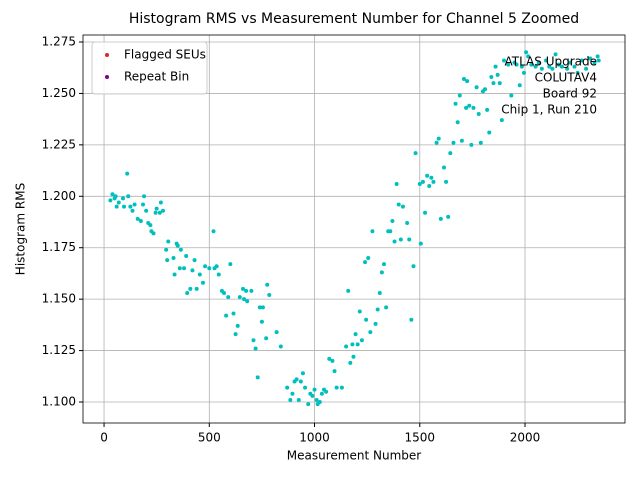  Describe the element at coordinates (59, 402) in the screenshot. I see `y-tick-label: 1.100` at that location.